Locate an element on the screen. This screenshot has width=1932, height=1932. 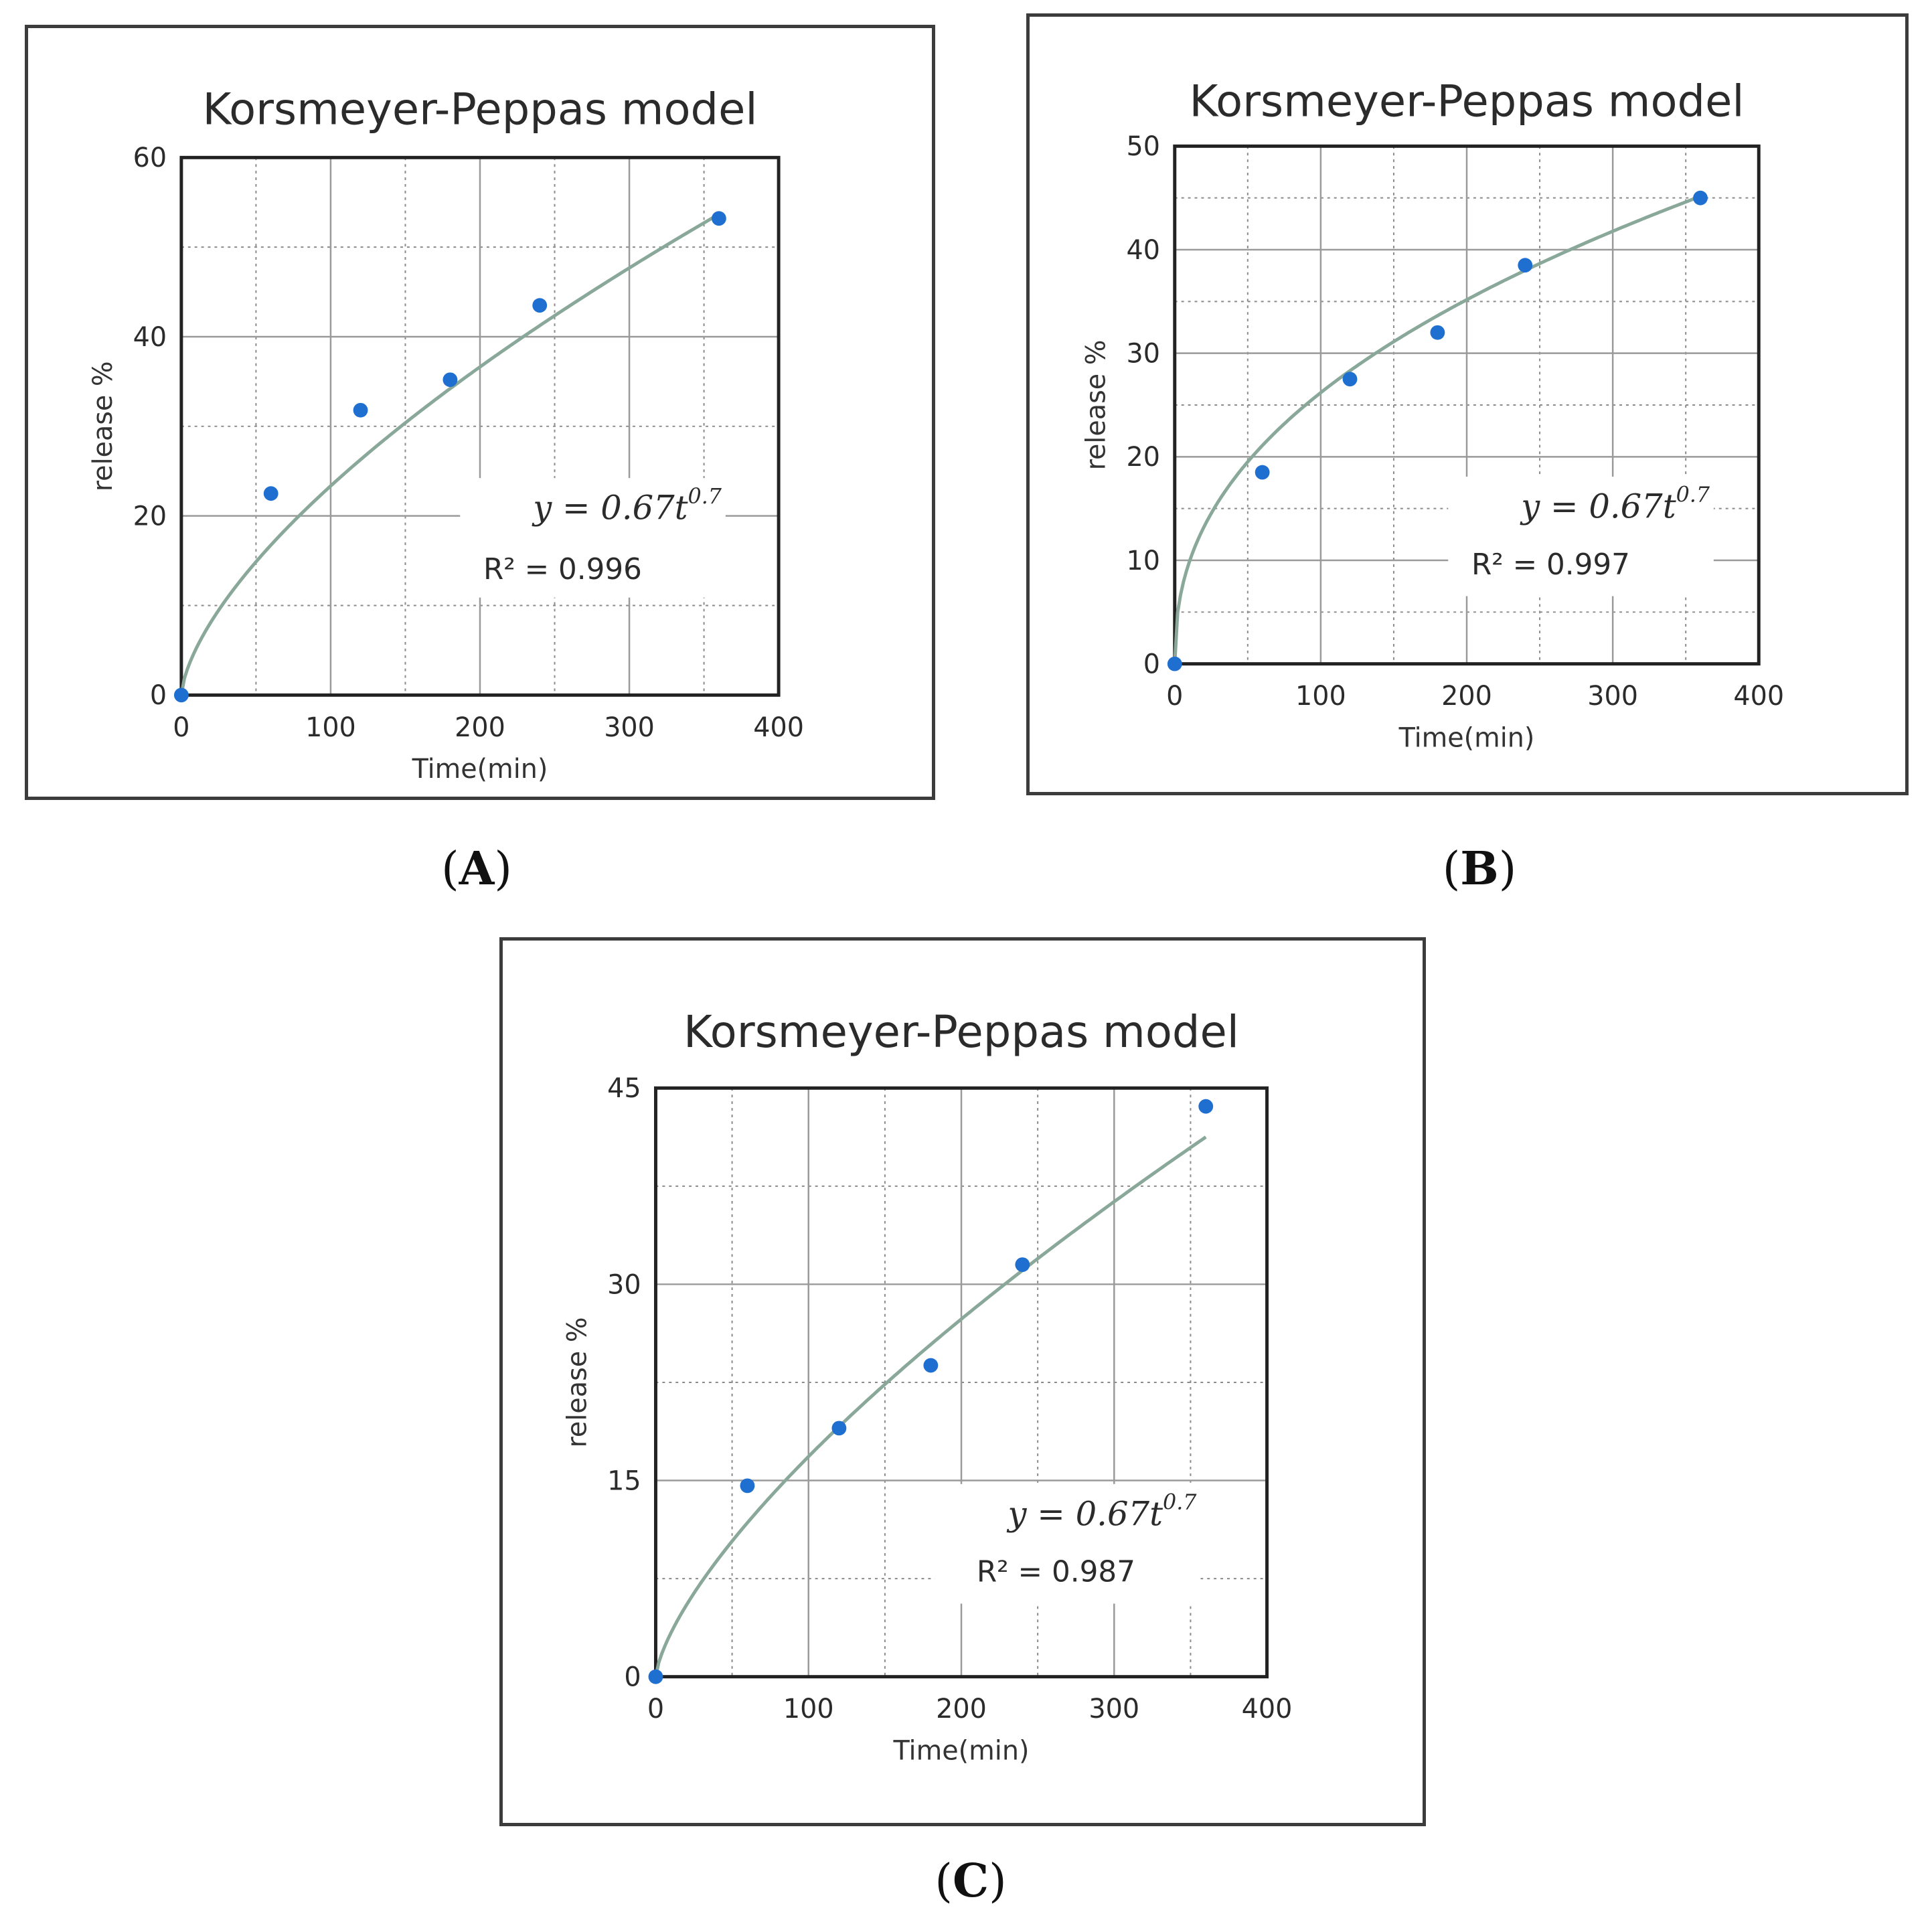
y-tick-label-b: 0 is located at coordinates (1152, 665).